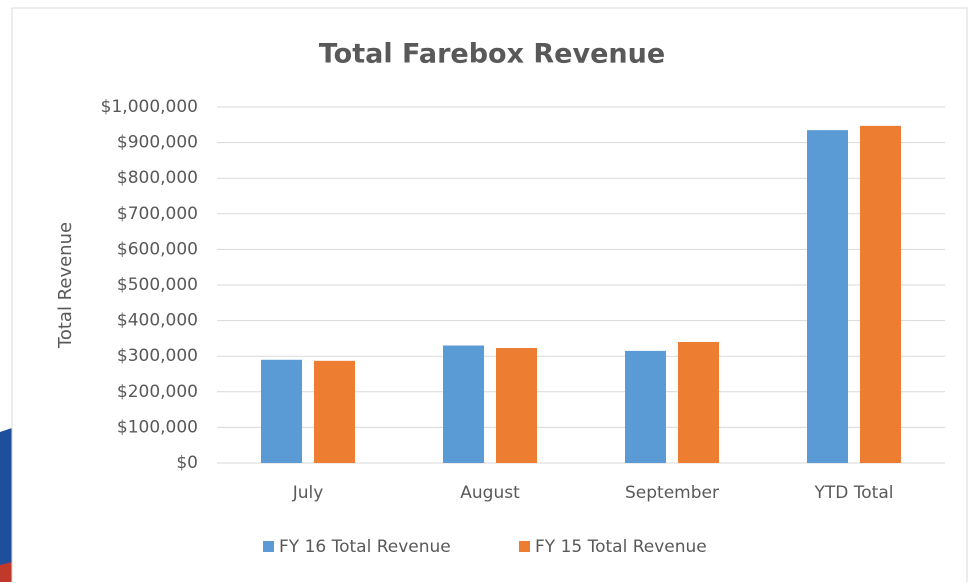 The height and width of the screenshot is (586, 974). Describe the element at coordinates (65, 285) in the screenshot. I see `y-axis-label: Total Revenue` at that location.